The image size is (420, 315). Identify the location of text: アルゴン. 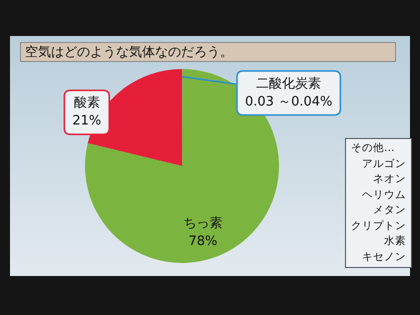
(383, 164).